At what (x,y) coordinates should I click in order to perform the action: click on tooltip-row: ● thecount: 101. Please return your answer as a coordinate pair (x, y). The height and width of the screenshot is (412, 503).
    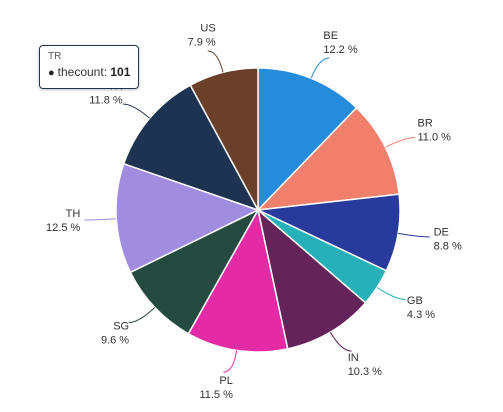
    Looking at the image, I should click on (89, 72).